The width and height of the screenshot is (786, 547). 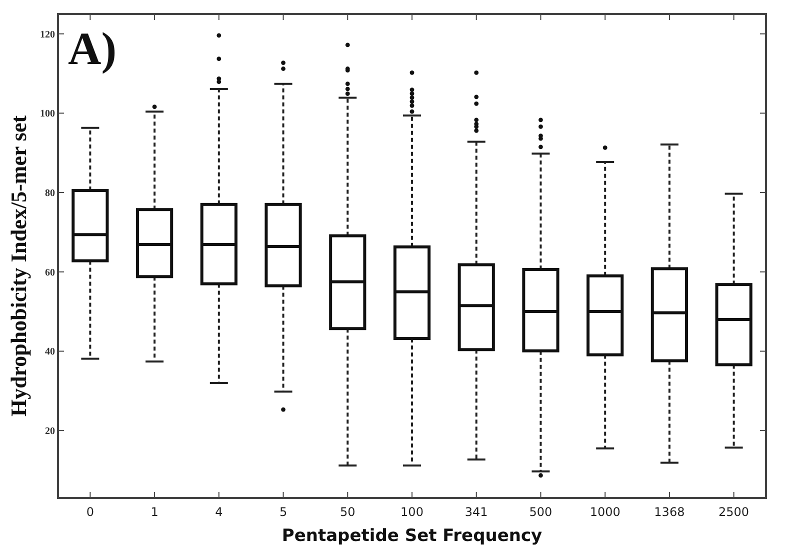 What do you see at coordinates (154, 512) in the screenshot?
I see `x-tick-label: 1` at bounding box center [154, 512].